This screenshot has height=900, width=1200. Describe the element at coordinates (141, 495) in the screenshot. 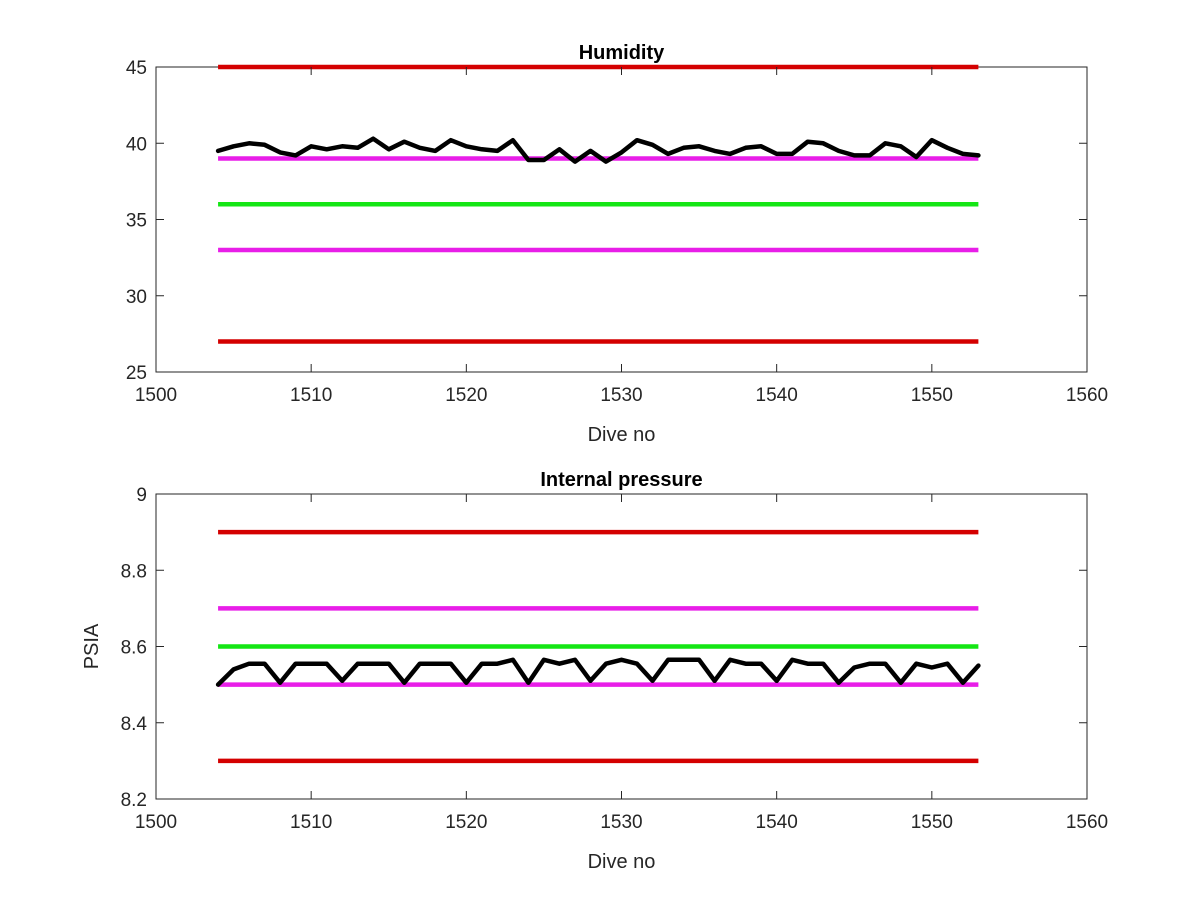

I see `internal-pressure-y-tick-label: 9` at that location.